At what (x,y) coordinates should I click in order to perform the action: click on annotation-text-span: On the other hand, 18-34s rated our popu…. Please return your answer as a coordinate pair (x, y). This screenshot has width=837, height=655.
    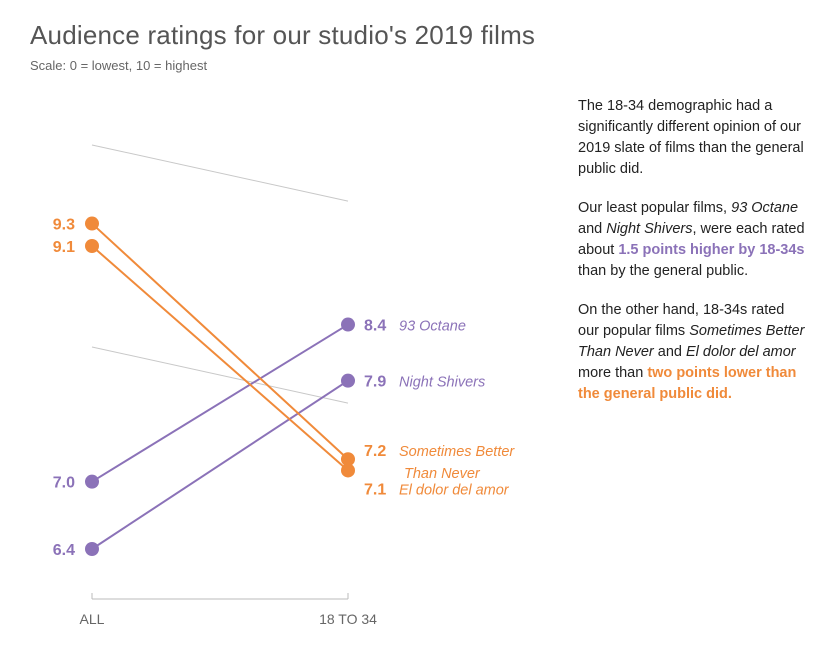
    Looking at the image, I should click on (681, 320).